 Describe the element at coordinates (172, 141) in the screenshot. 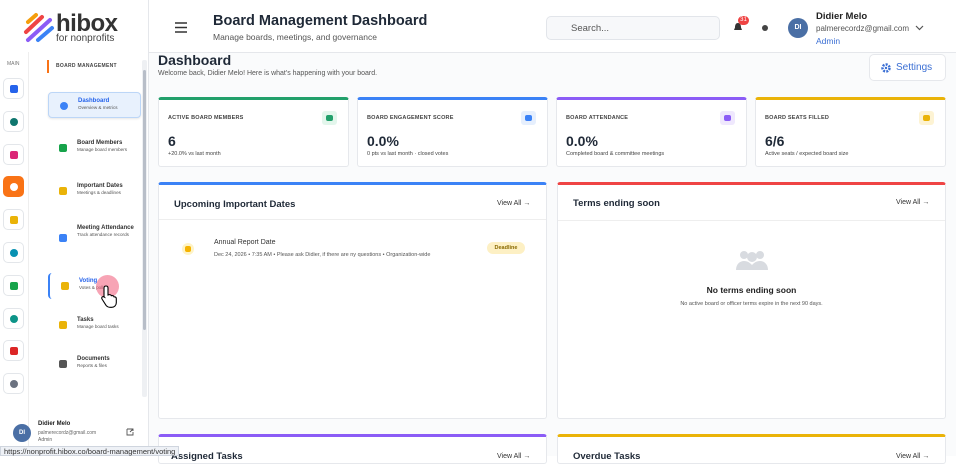

I see `stat-value: 6` at that location.